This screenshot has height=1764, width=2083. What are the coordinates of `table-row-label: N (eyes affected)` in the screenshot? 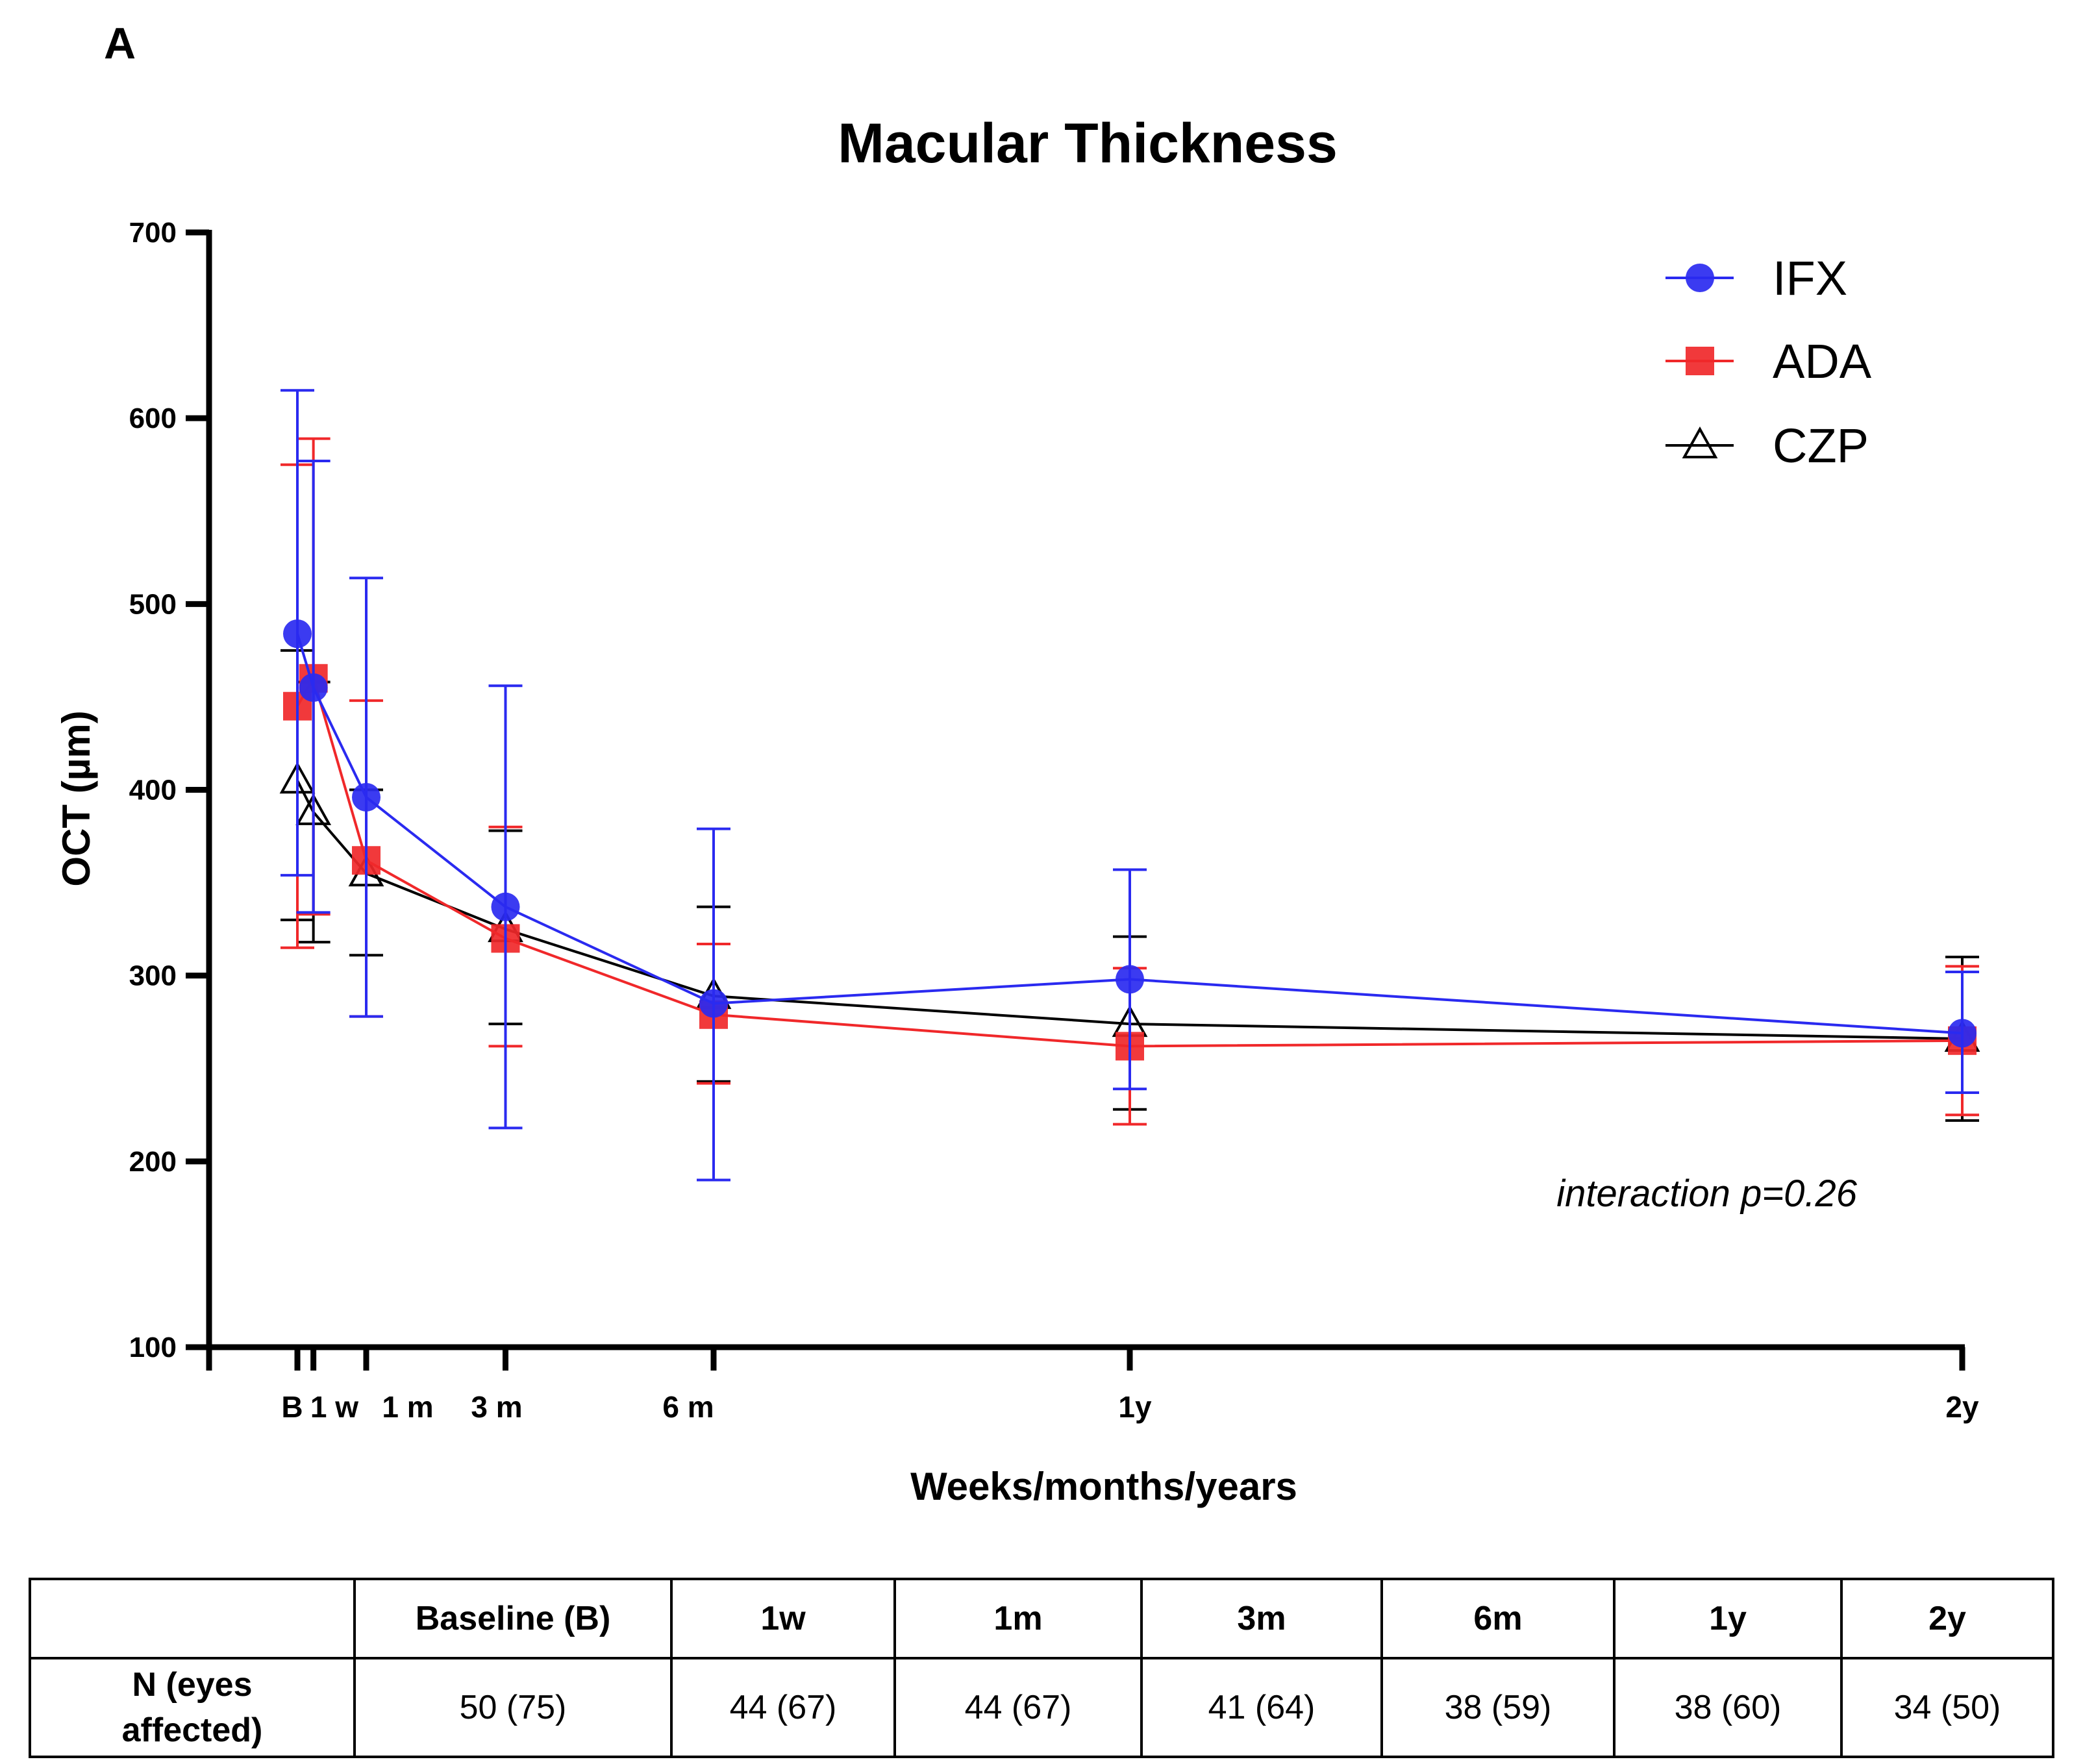 It's located at (193, 1707).